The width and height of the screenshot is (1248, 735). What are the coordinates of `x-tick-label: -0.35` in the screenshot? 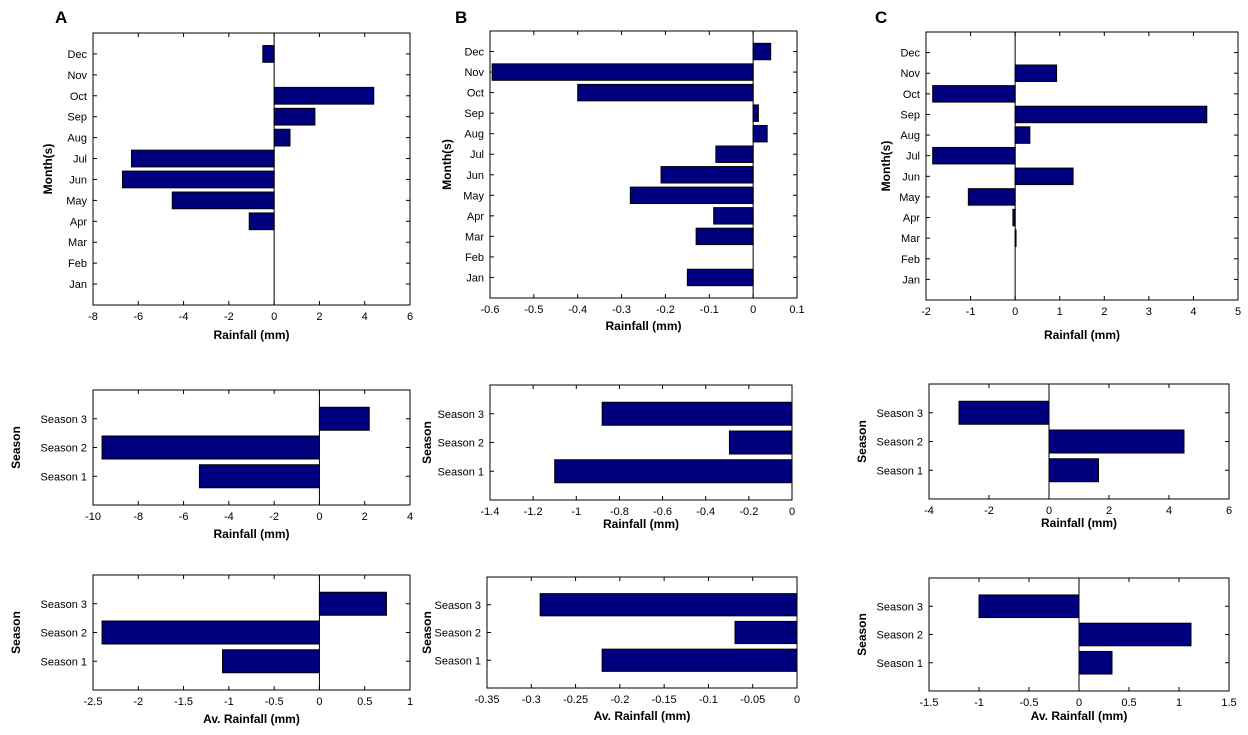 It's located at (486, 700).